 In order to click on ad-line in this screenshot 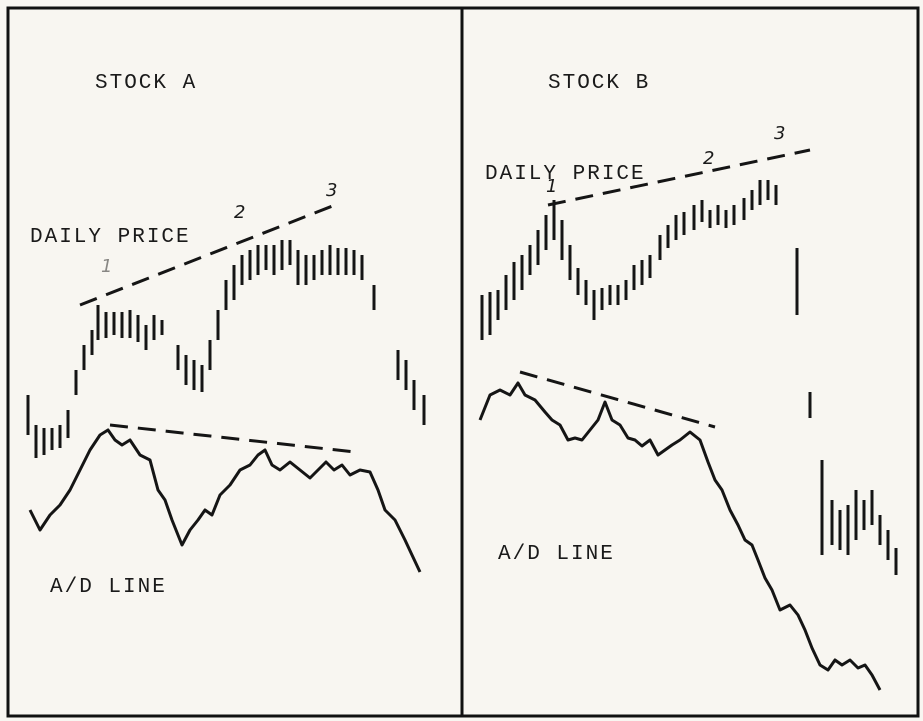, I will do `click(225, 500)`.